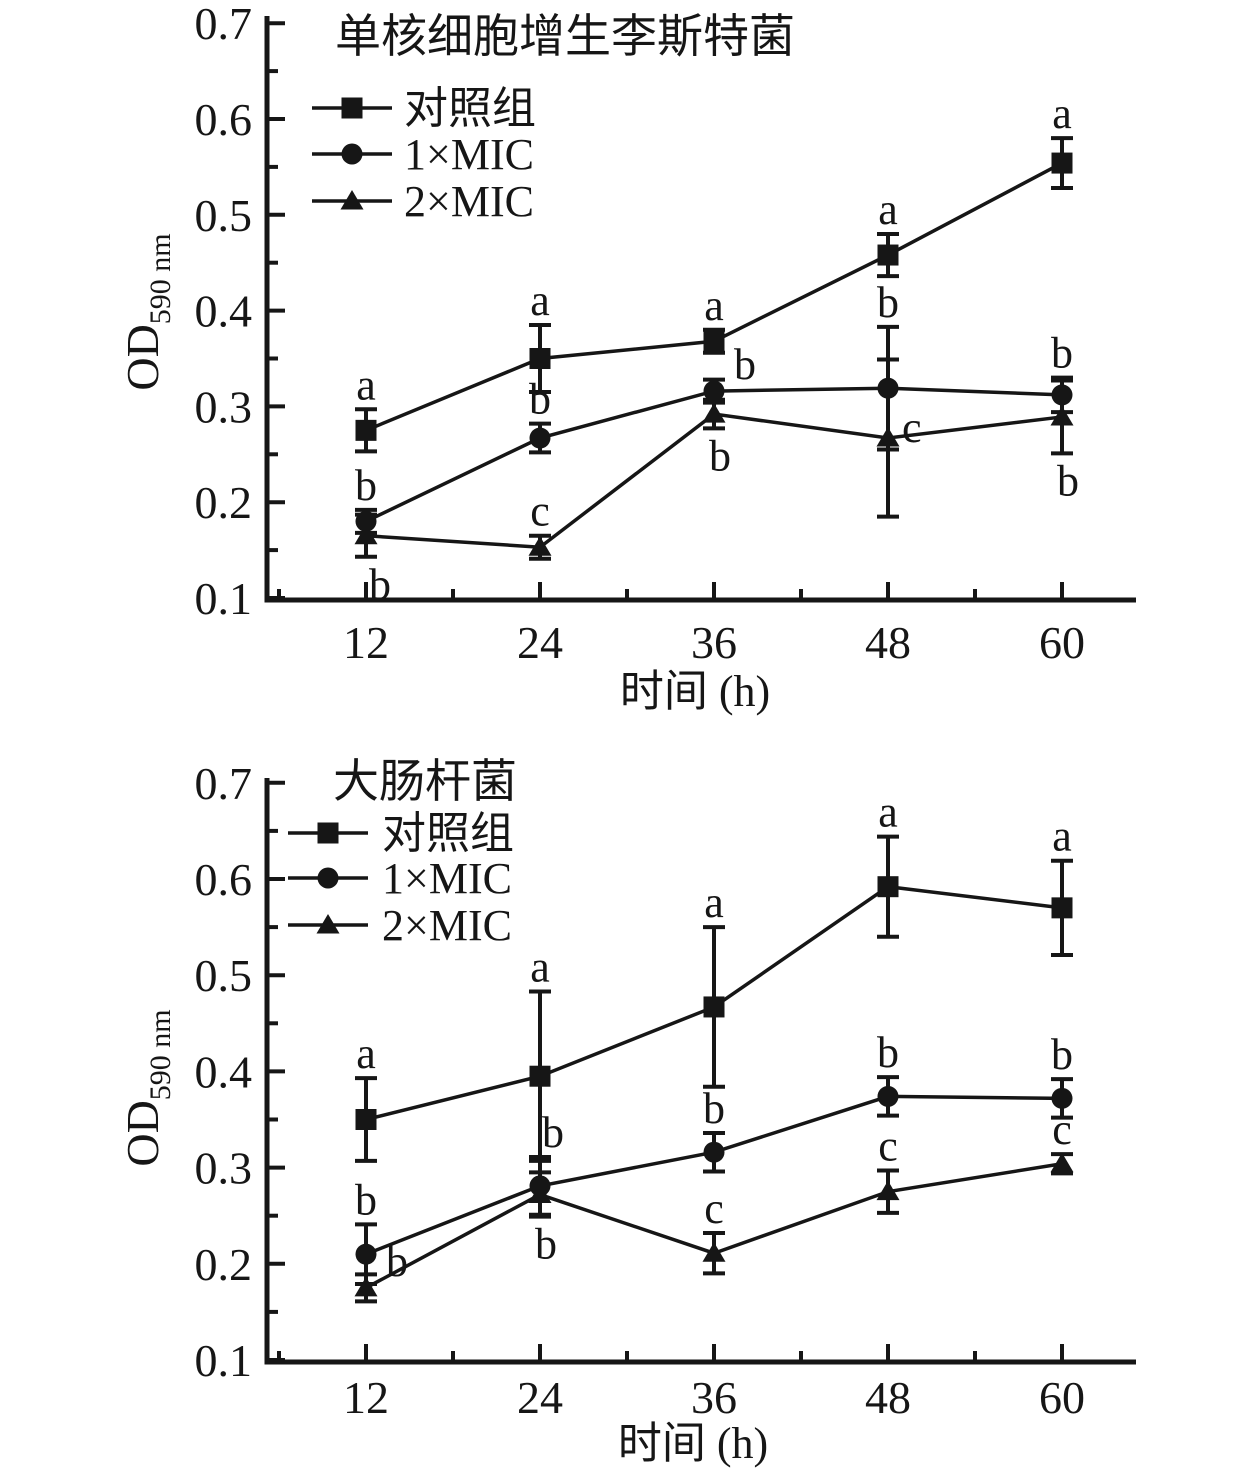 This screenshot has width=1260, height=1480. Describe the element at coordinates (224, 879) in the screenshot. I see `y-tick-label: 0.6` at that location.